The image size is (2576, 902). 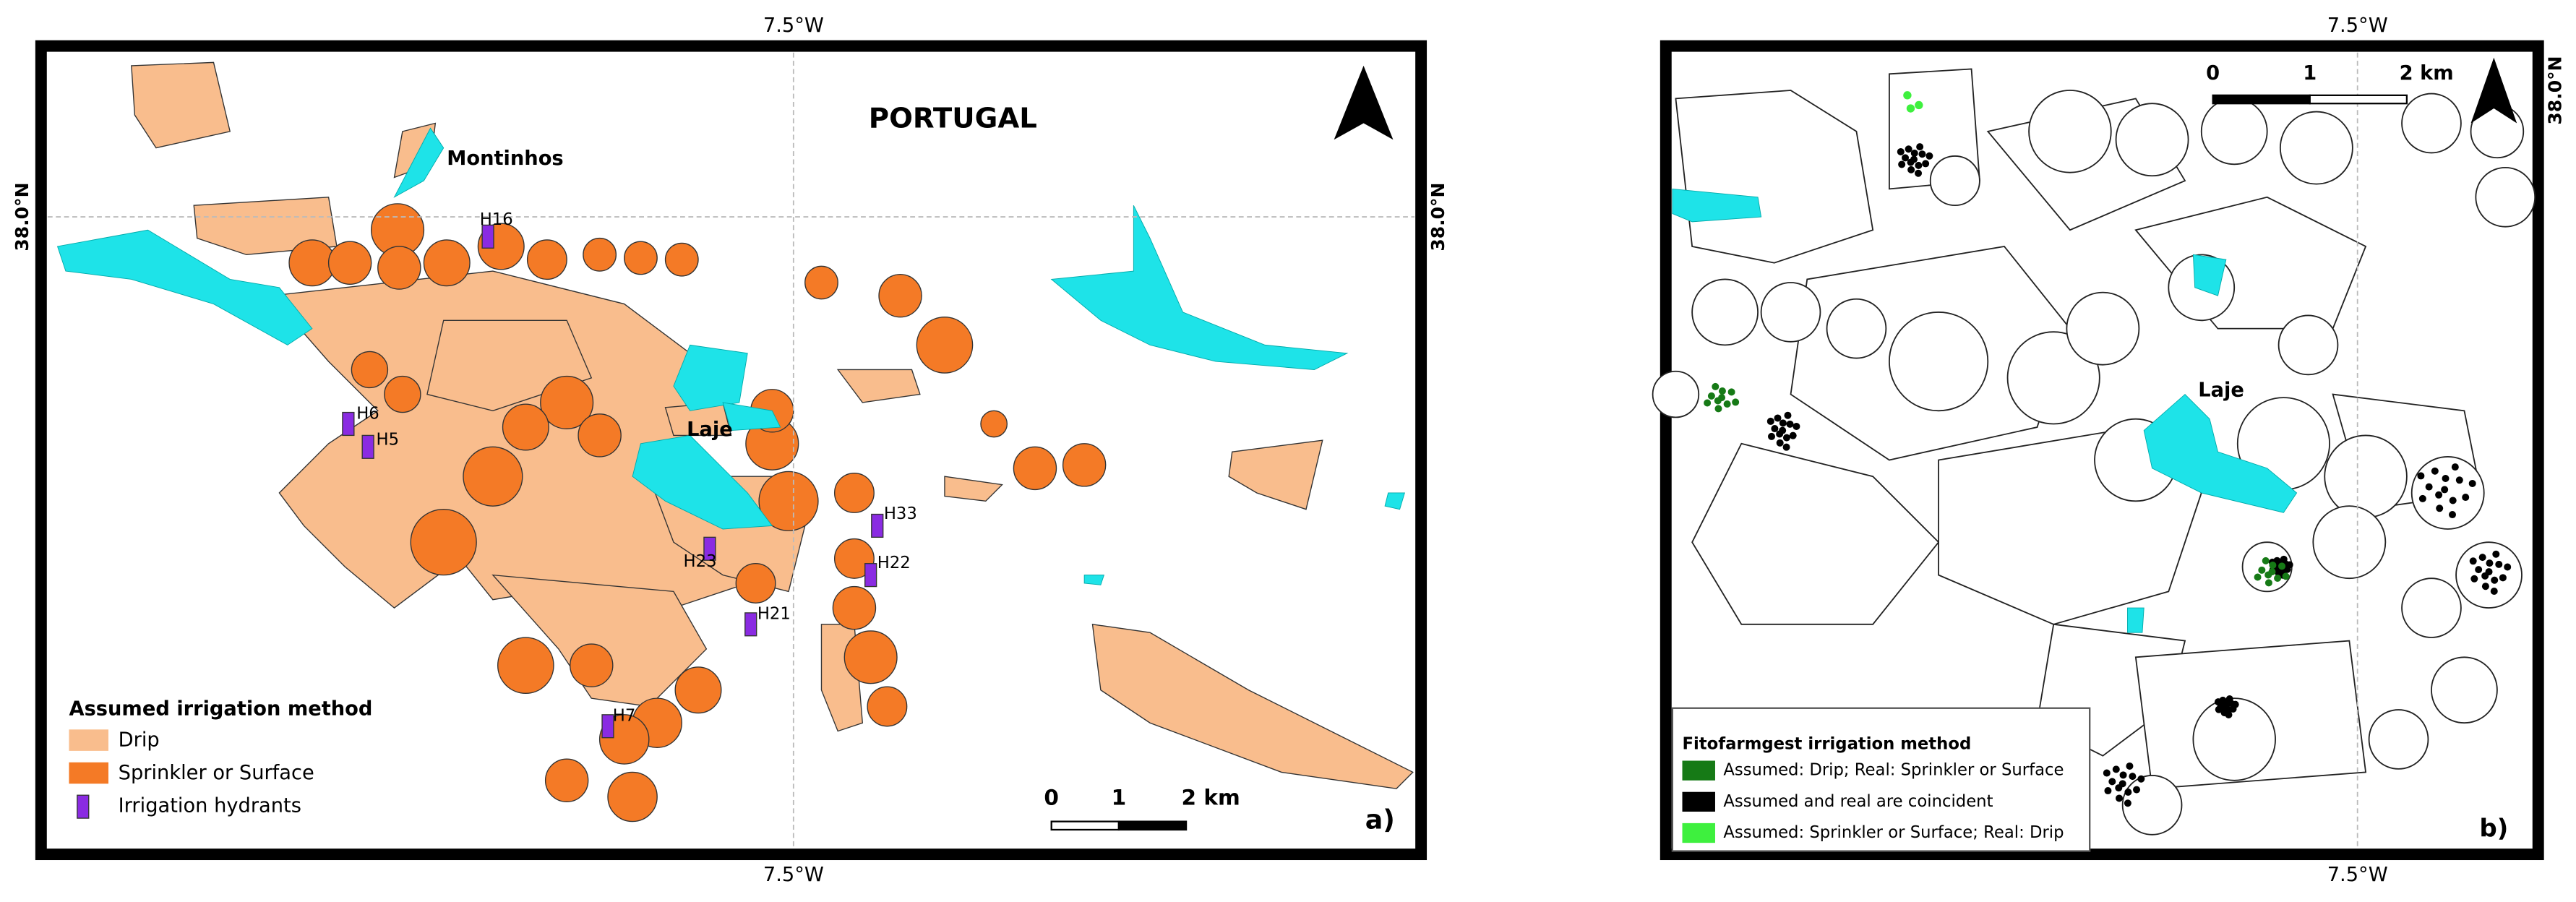 I want to click on place-label: Montinhos, so click(x=505, y=158).